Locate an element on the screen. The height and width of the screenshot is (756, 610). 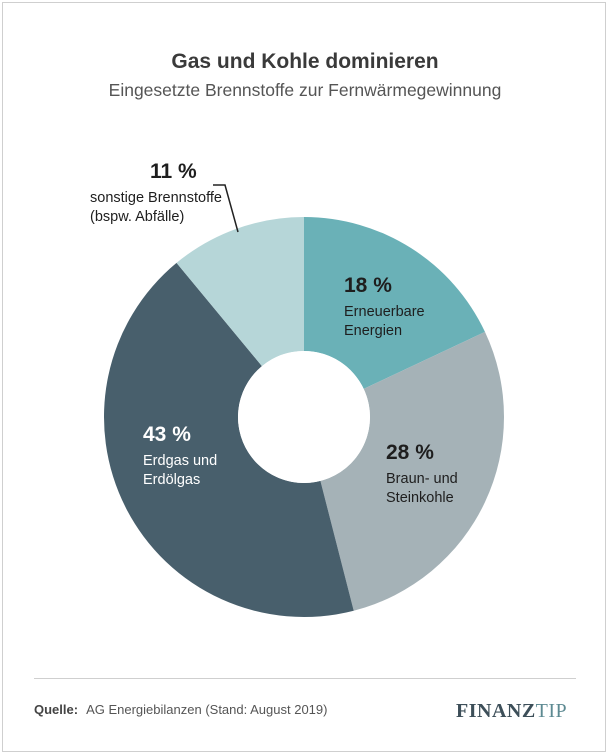
slice-erneuerbare-energien is located at coordinates (394, 303).